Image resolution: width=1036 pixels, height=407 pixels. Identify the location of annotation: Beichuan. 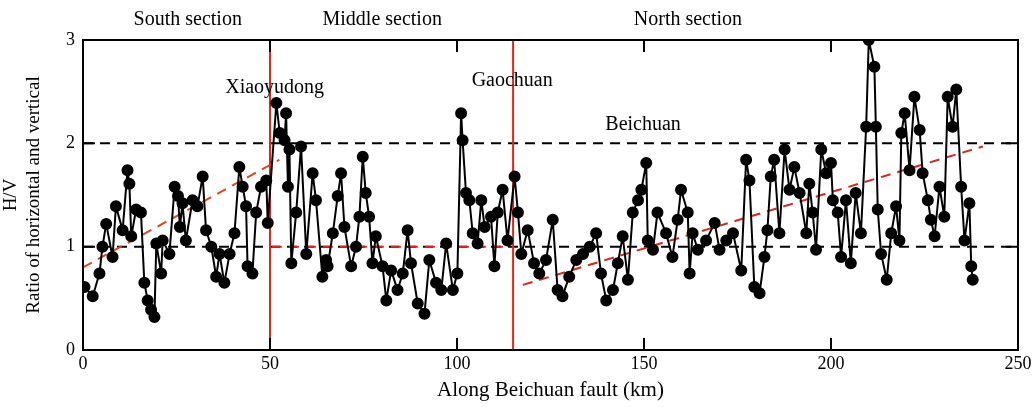
(643, 123).